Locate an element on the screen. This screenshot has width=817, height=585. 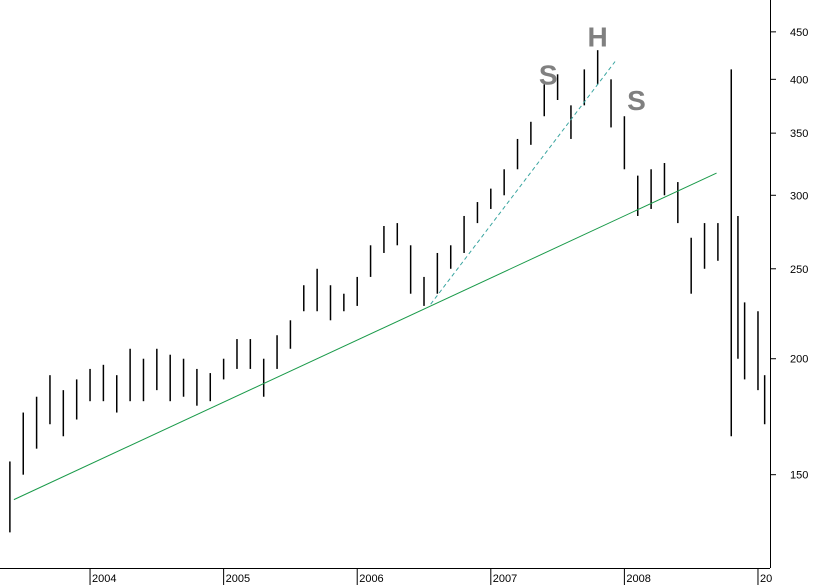
trendline is located at coordinates (523, 183).